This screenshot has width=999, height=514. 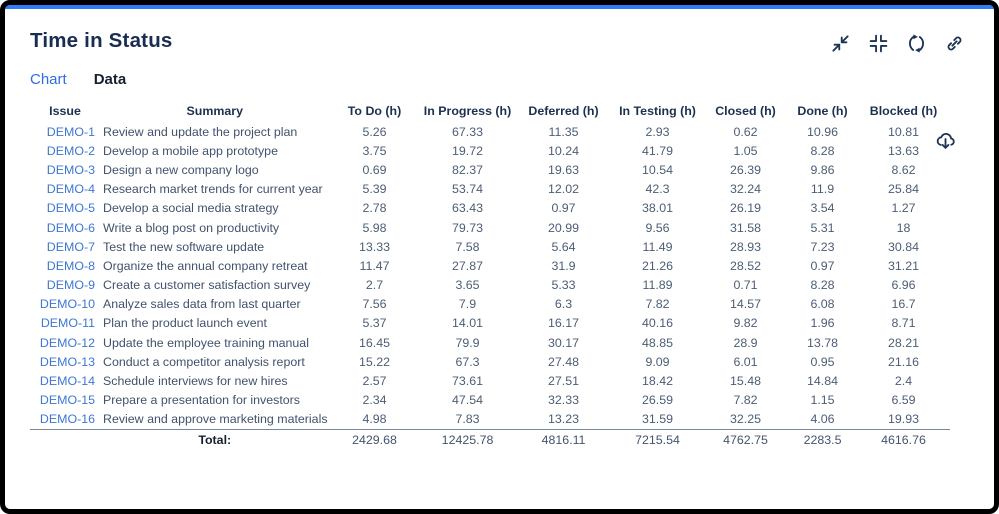 What do you see at coordinates (878, 43) in the screenshot?
I see `contract-corners-icon` at bounding box center [878, 43].